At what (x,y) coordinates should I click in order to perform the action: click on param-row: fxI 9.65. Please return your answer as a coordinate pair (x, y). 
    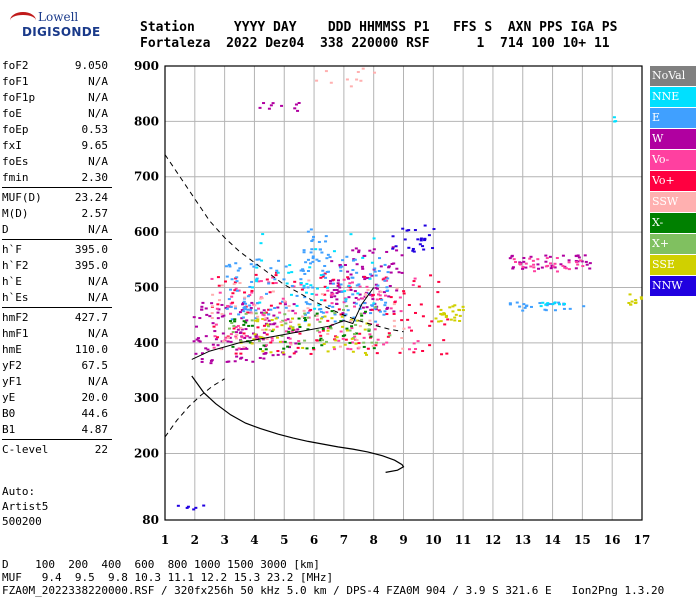
    Looking at the image, I should click on (57, 146).